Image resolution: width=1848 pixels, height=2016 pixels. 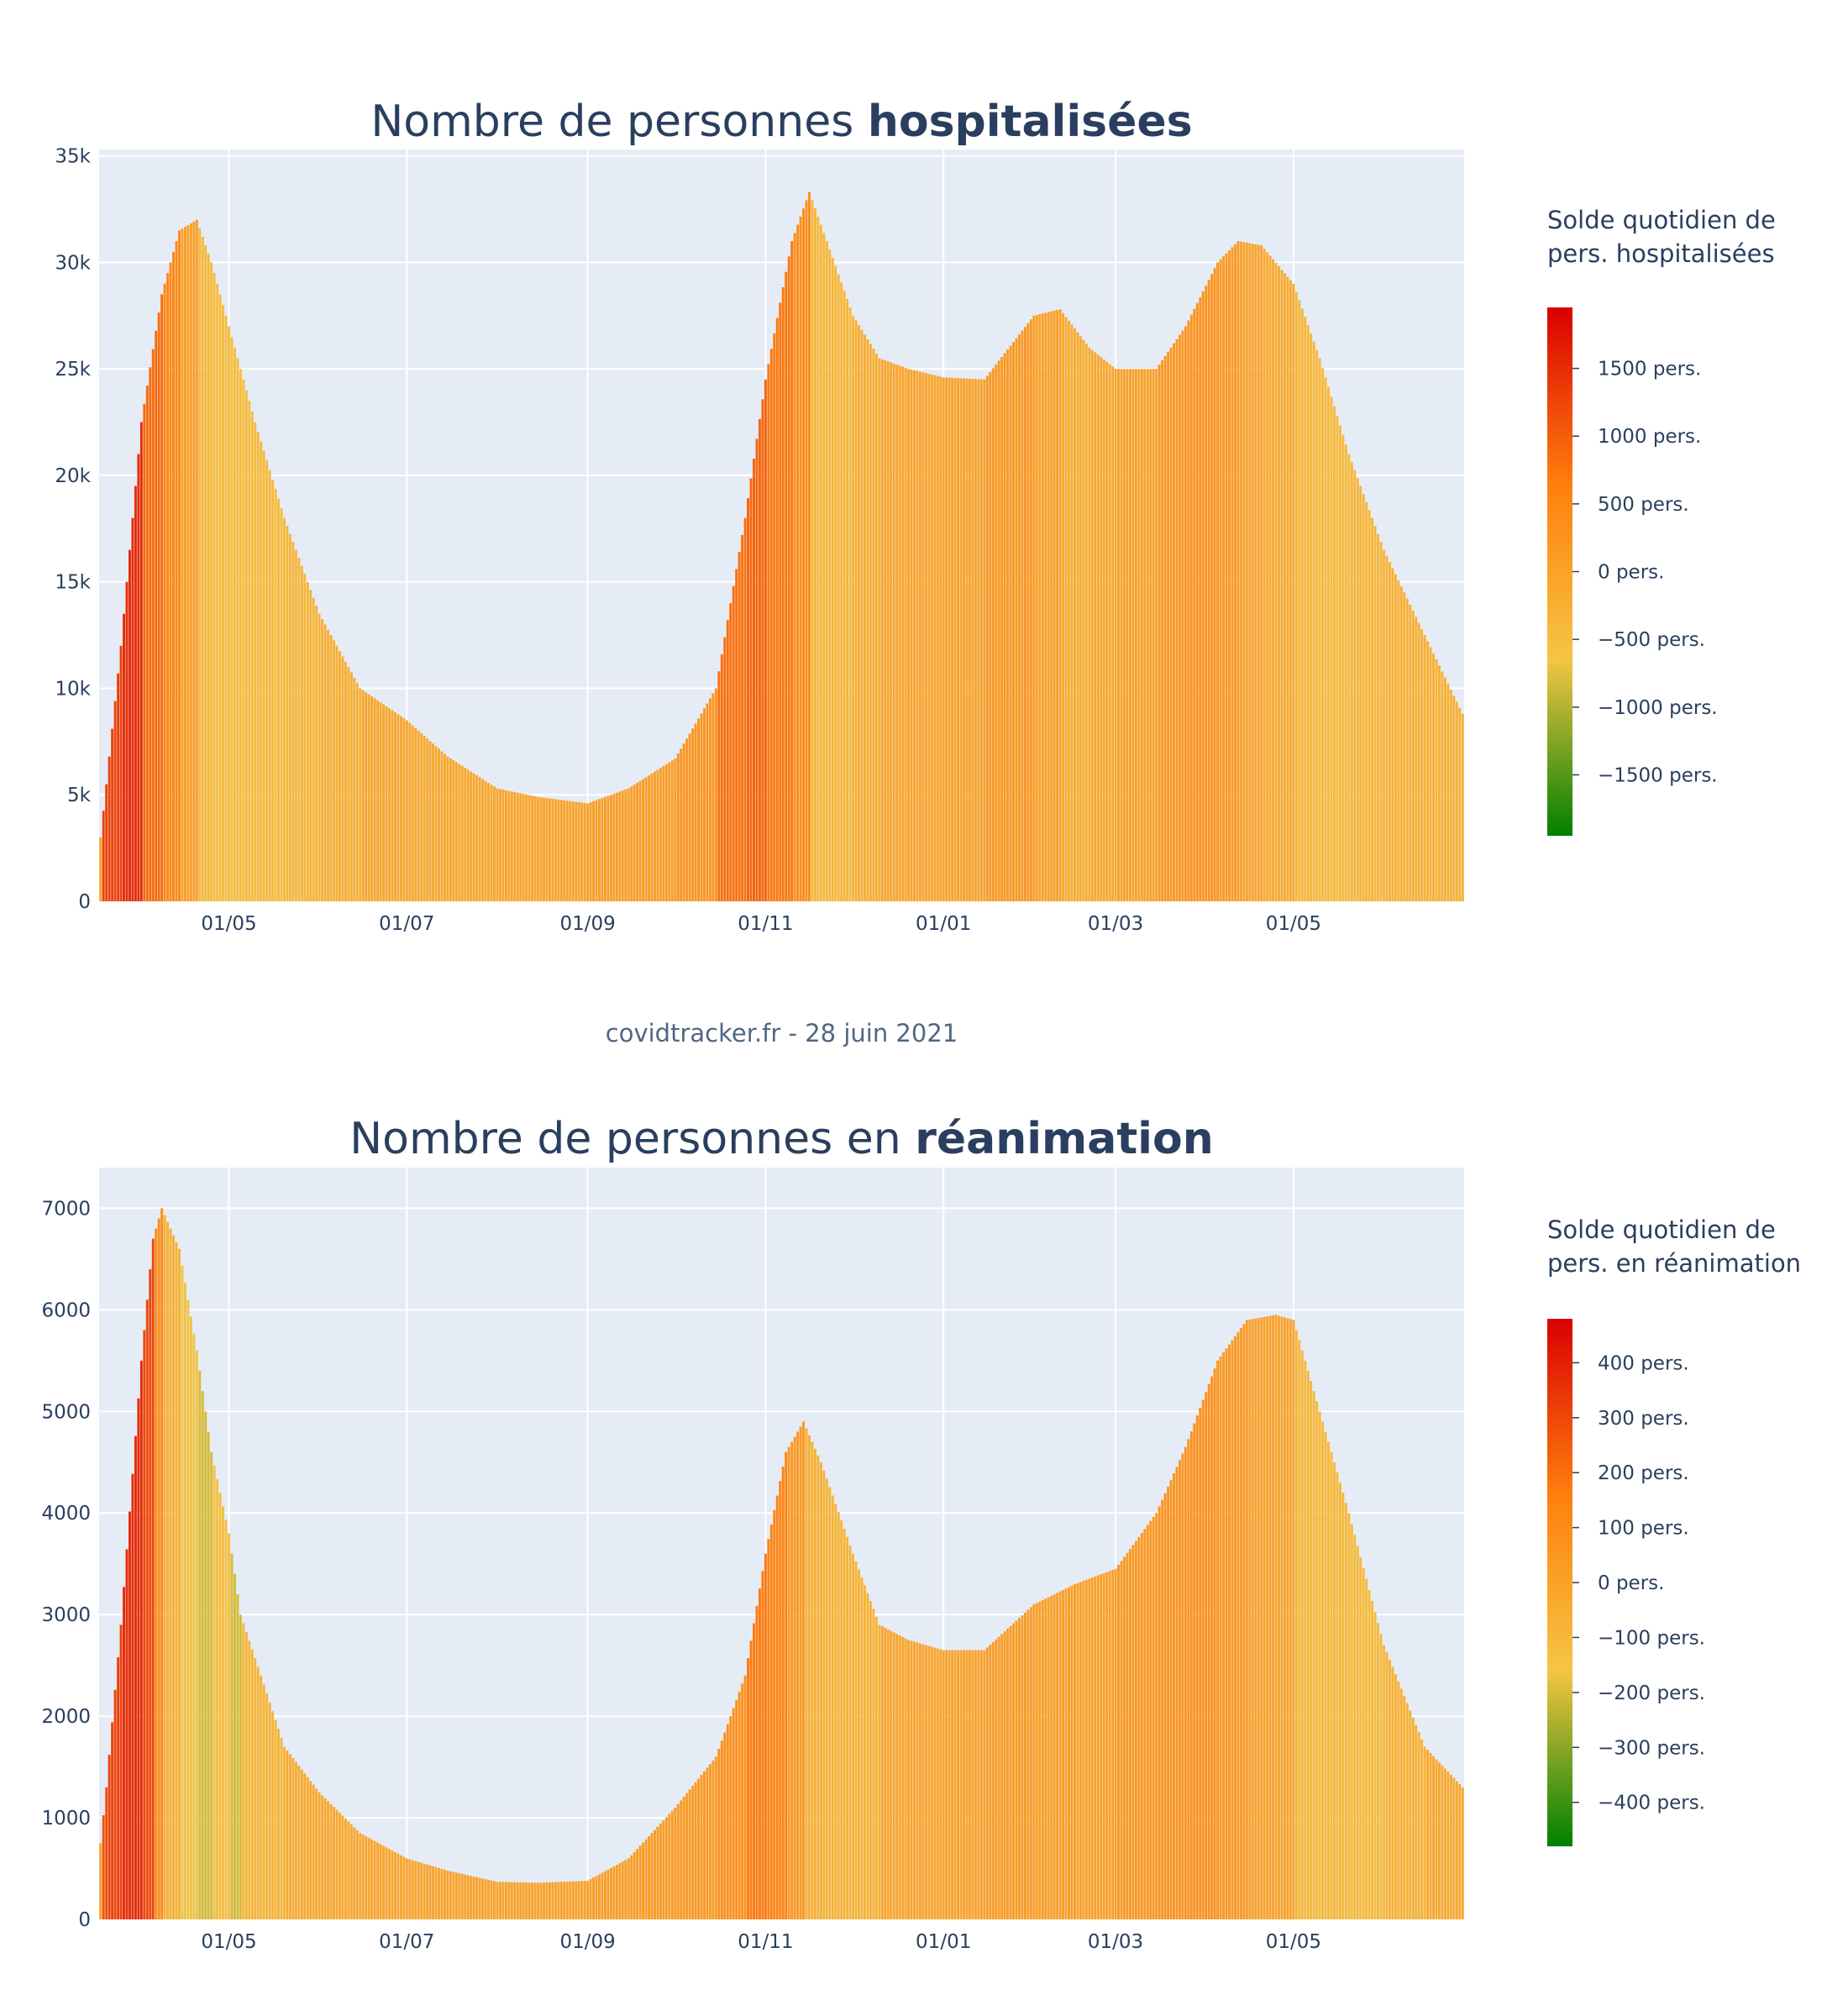 I want to click on x-tick-label: 01/07, so click(x=406, y=924).